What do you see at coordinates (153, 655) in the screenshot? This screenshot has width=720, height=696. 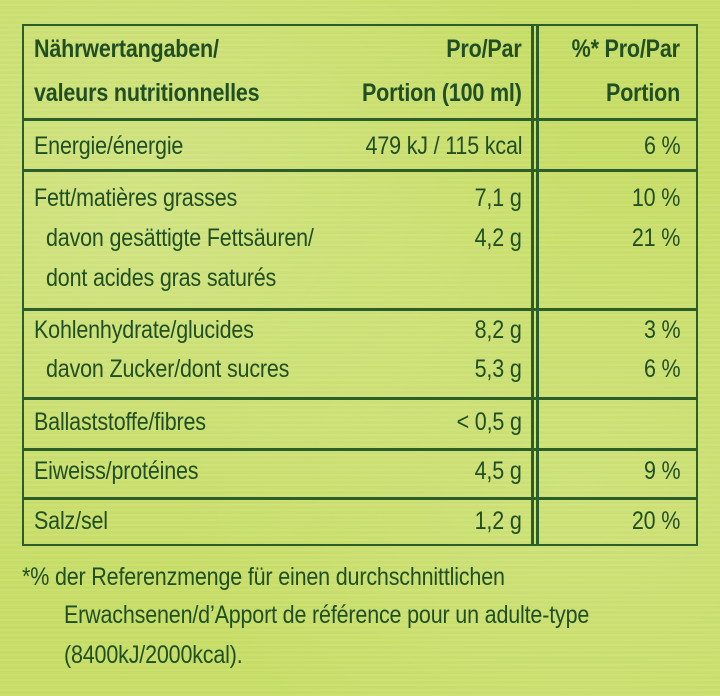 I see `footnote-line-3: (8400kJ/2000kcal).` at bounding box center [153, 655].